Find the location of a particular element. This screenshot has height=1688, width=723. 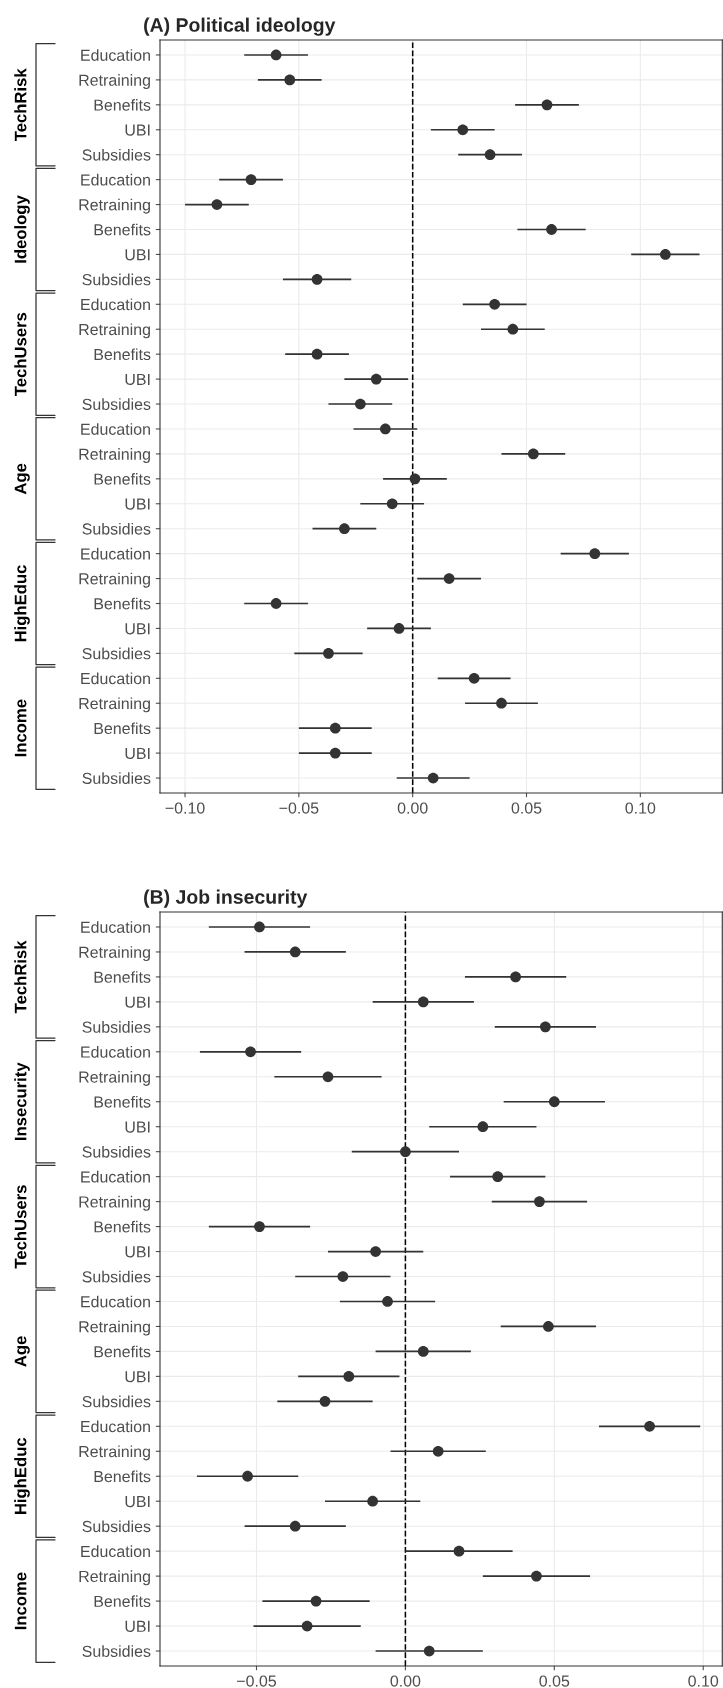

chart-title: (A) Political ideology is located at coordinates (240, 26).